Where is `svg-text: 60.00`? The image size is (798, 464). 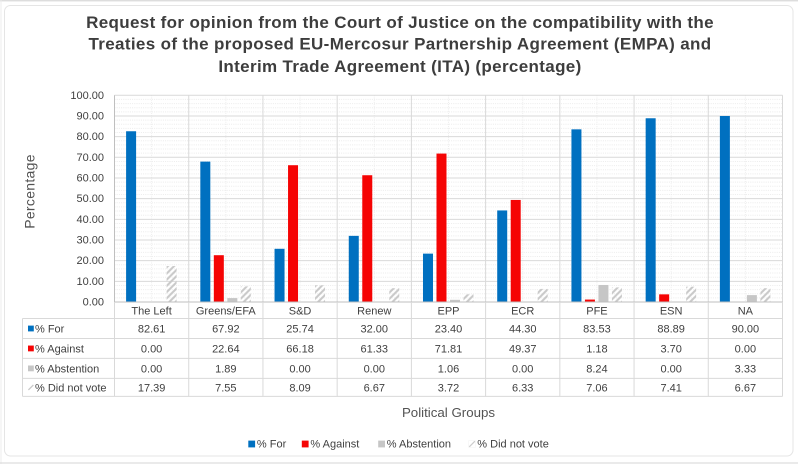
svg-text: 60.00 is located at coordinates (90, 178).